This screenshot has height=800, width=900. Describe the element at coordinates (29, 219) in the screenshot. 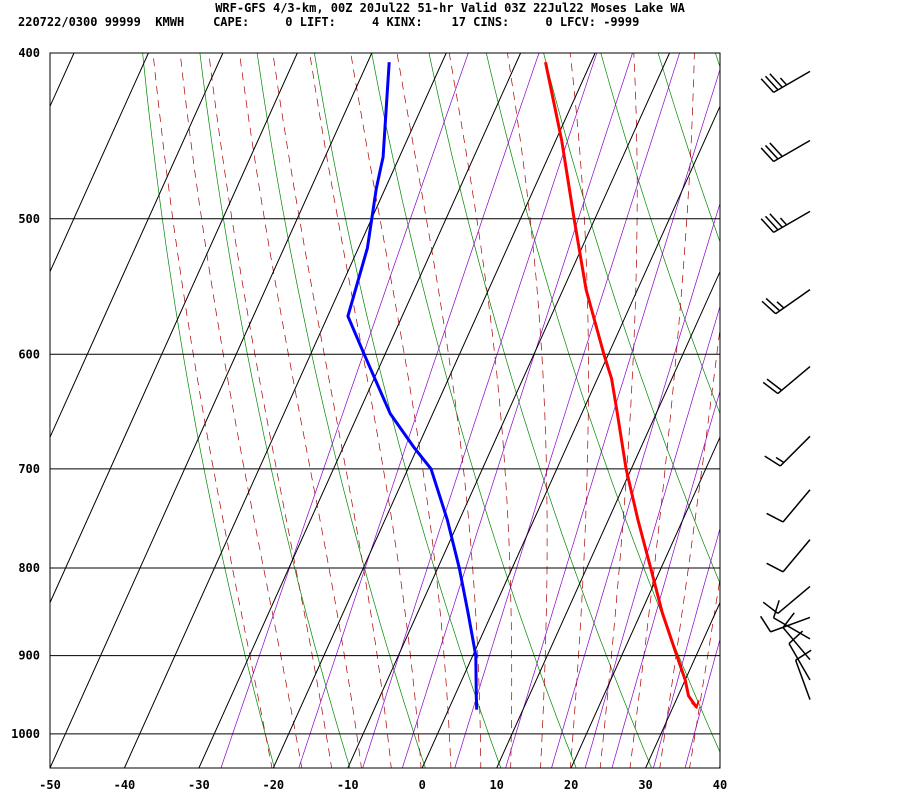

I see `pressure-tick-label: 500` at that location.